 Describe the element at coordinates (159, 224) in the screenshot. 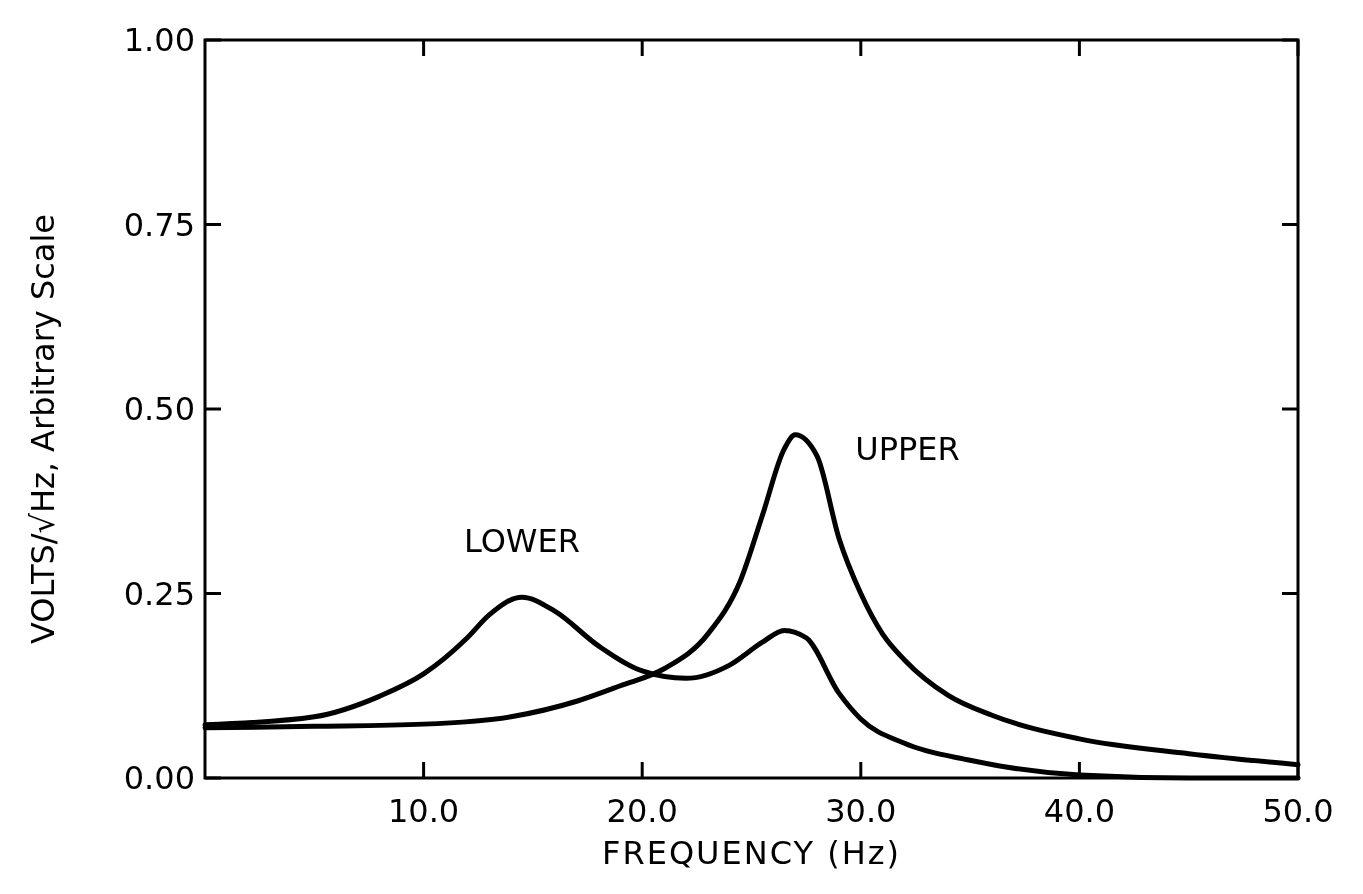

I see `y-tick-label: 0.75` at that location.